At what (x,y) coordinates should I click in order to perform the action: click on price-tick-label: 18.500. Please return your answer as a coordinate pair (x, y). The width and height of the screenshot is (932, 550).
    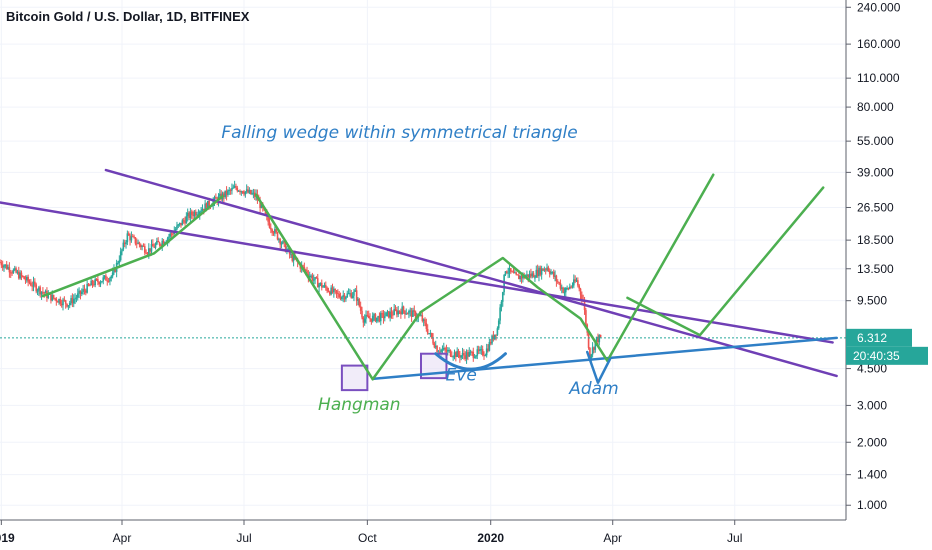
    Looking at the image, I should click on (875, 240).